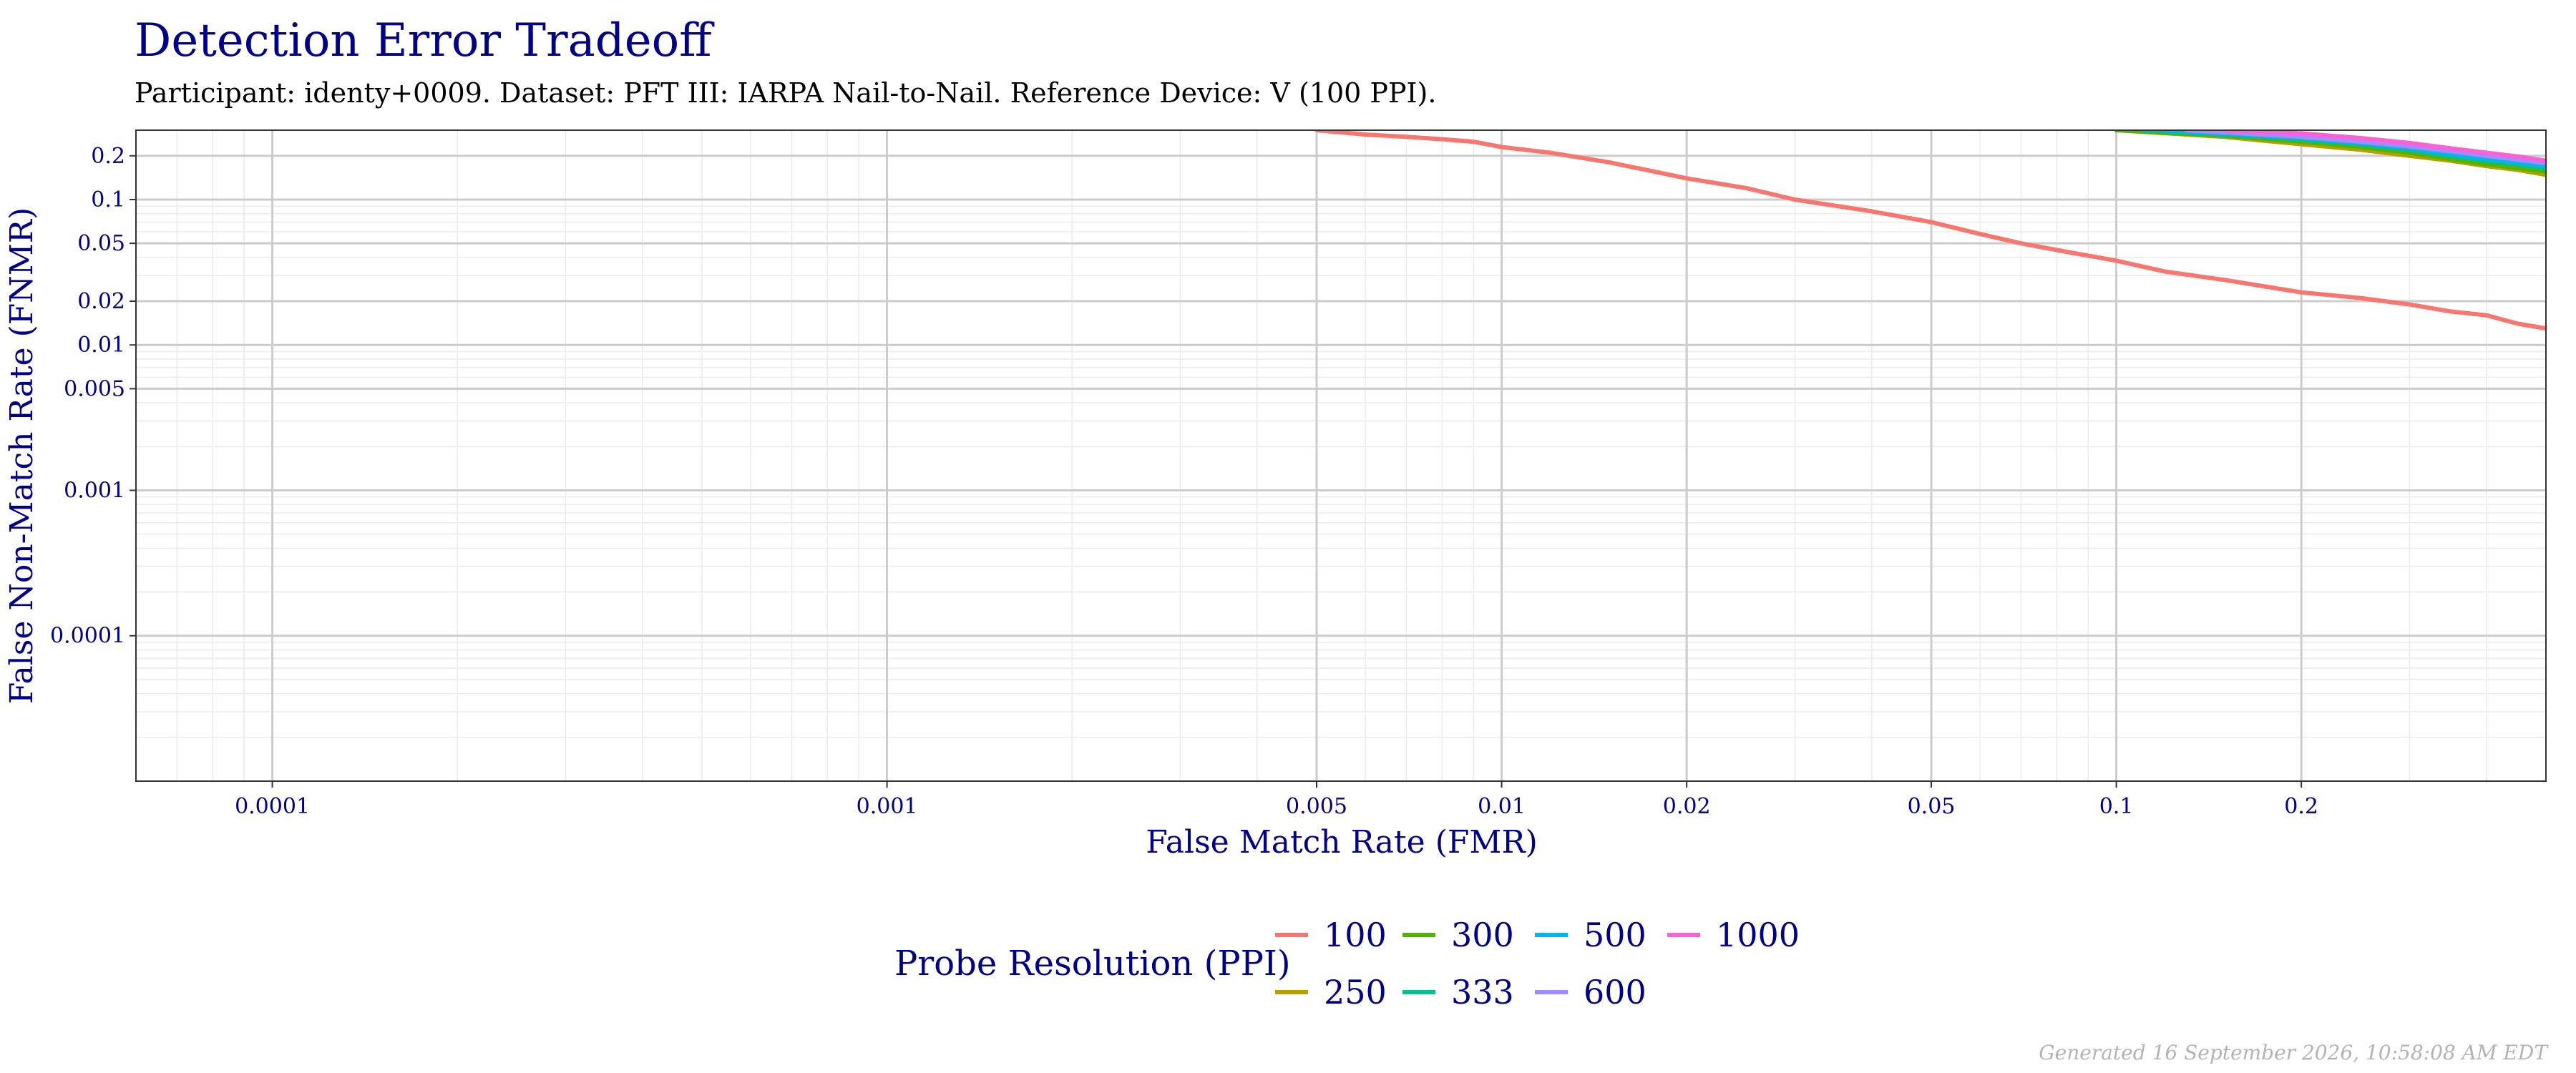  What do you see at coordinates (94, 389) in the screenshot?
I see `y-tick-label: 0.005` at bounding box center [94, 389].